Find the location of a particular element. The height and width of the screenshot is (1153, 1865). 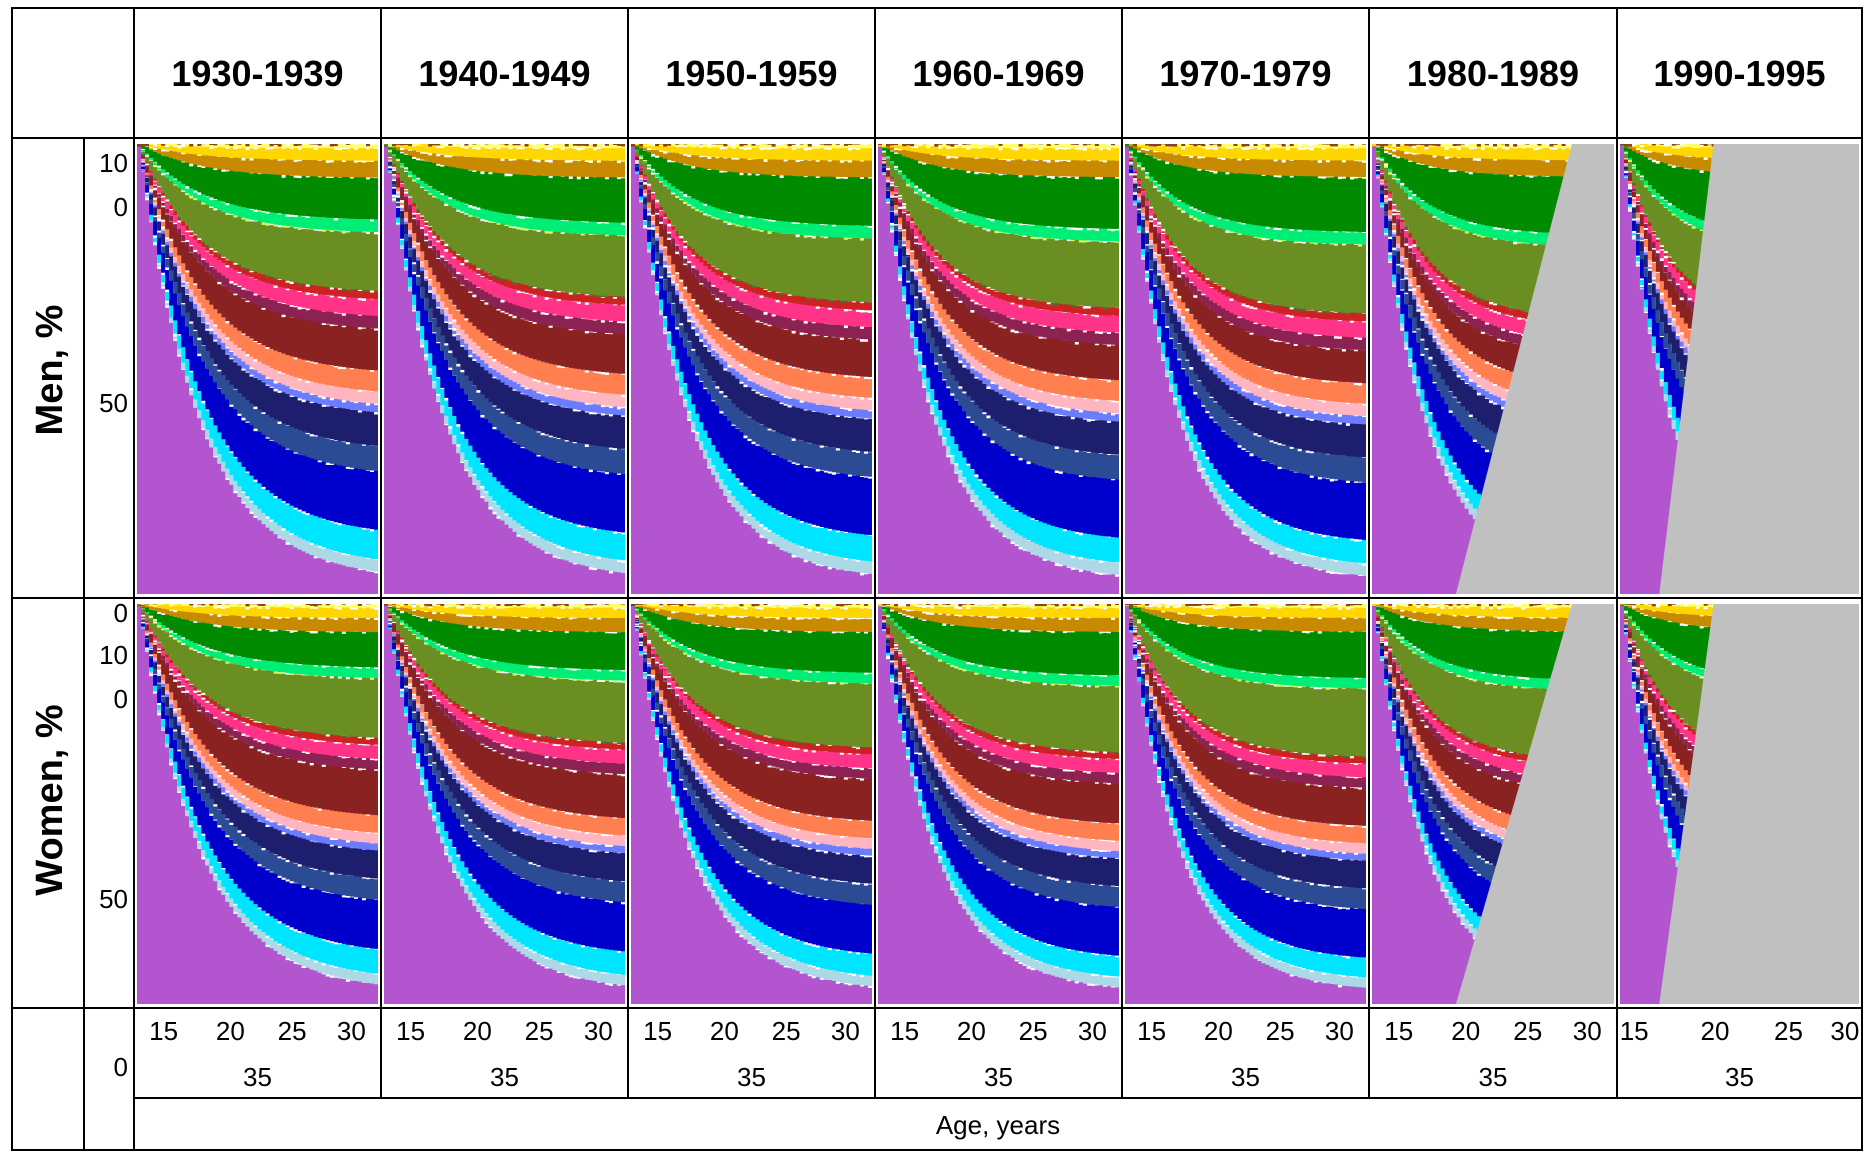

panel-women-1940-1949 is located at coordinates (504, 804).